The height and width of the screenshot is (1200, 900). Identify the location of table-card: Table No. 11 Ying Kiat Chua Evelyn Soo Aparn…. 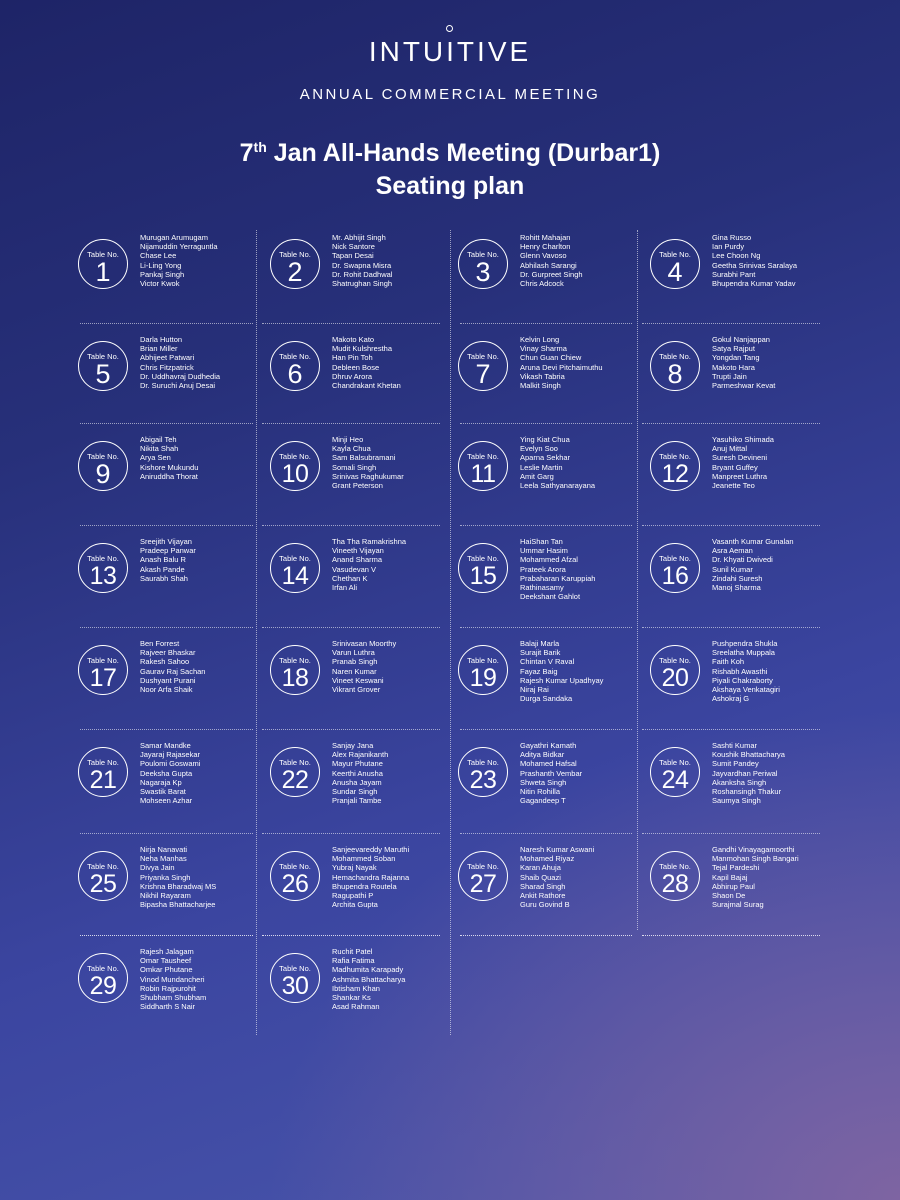
(553, 485).